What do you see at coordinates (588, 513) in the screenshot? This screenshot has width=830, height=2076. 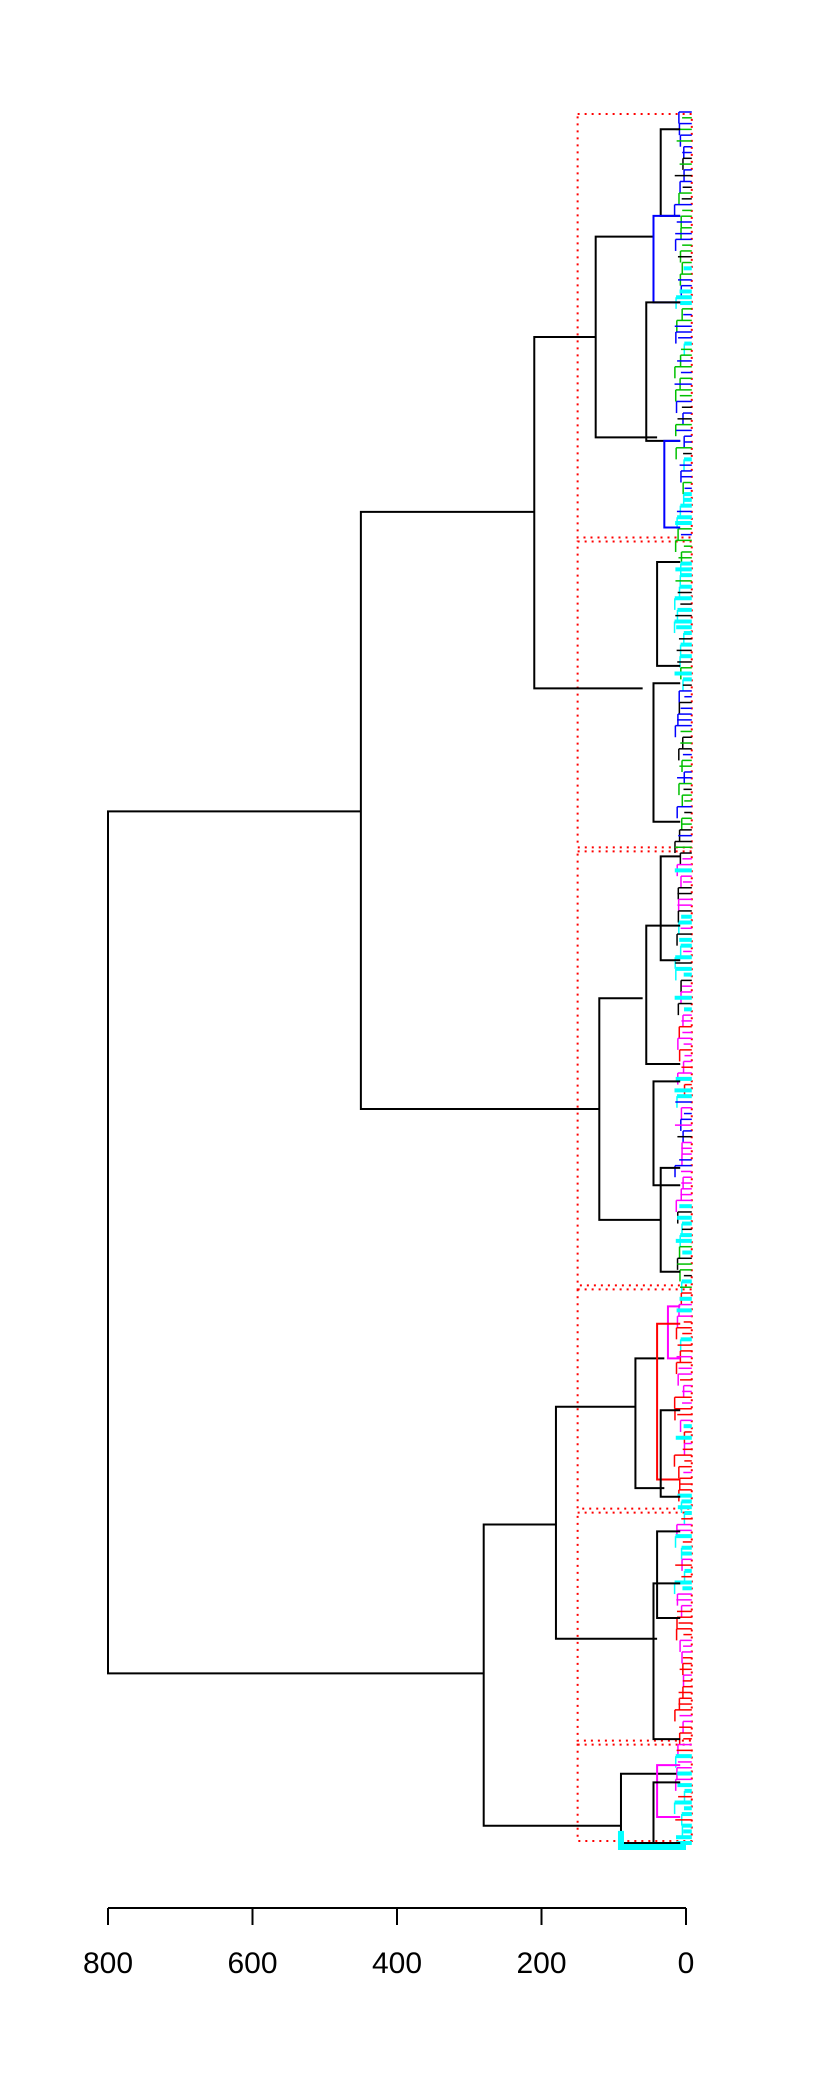 I see `merge-upper-a` at bounding box center [588, 513].